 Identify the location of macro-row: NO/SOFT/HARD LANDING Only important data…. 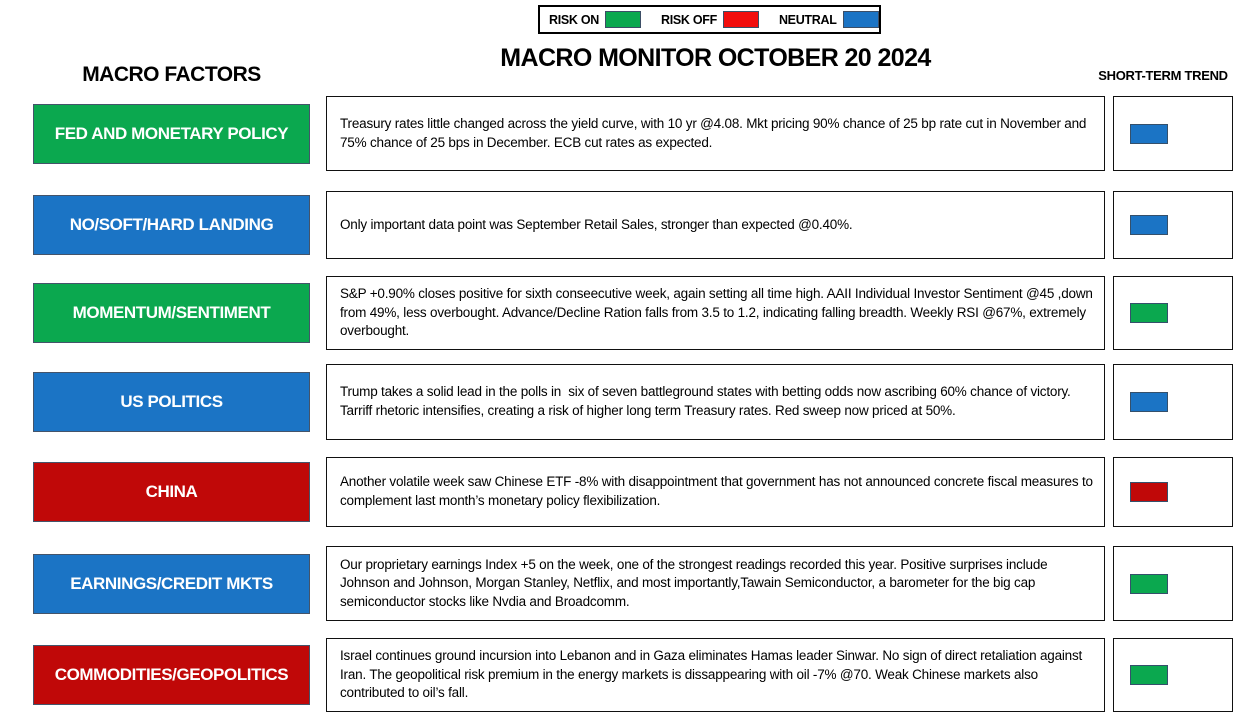
(627, 225).